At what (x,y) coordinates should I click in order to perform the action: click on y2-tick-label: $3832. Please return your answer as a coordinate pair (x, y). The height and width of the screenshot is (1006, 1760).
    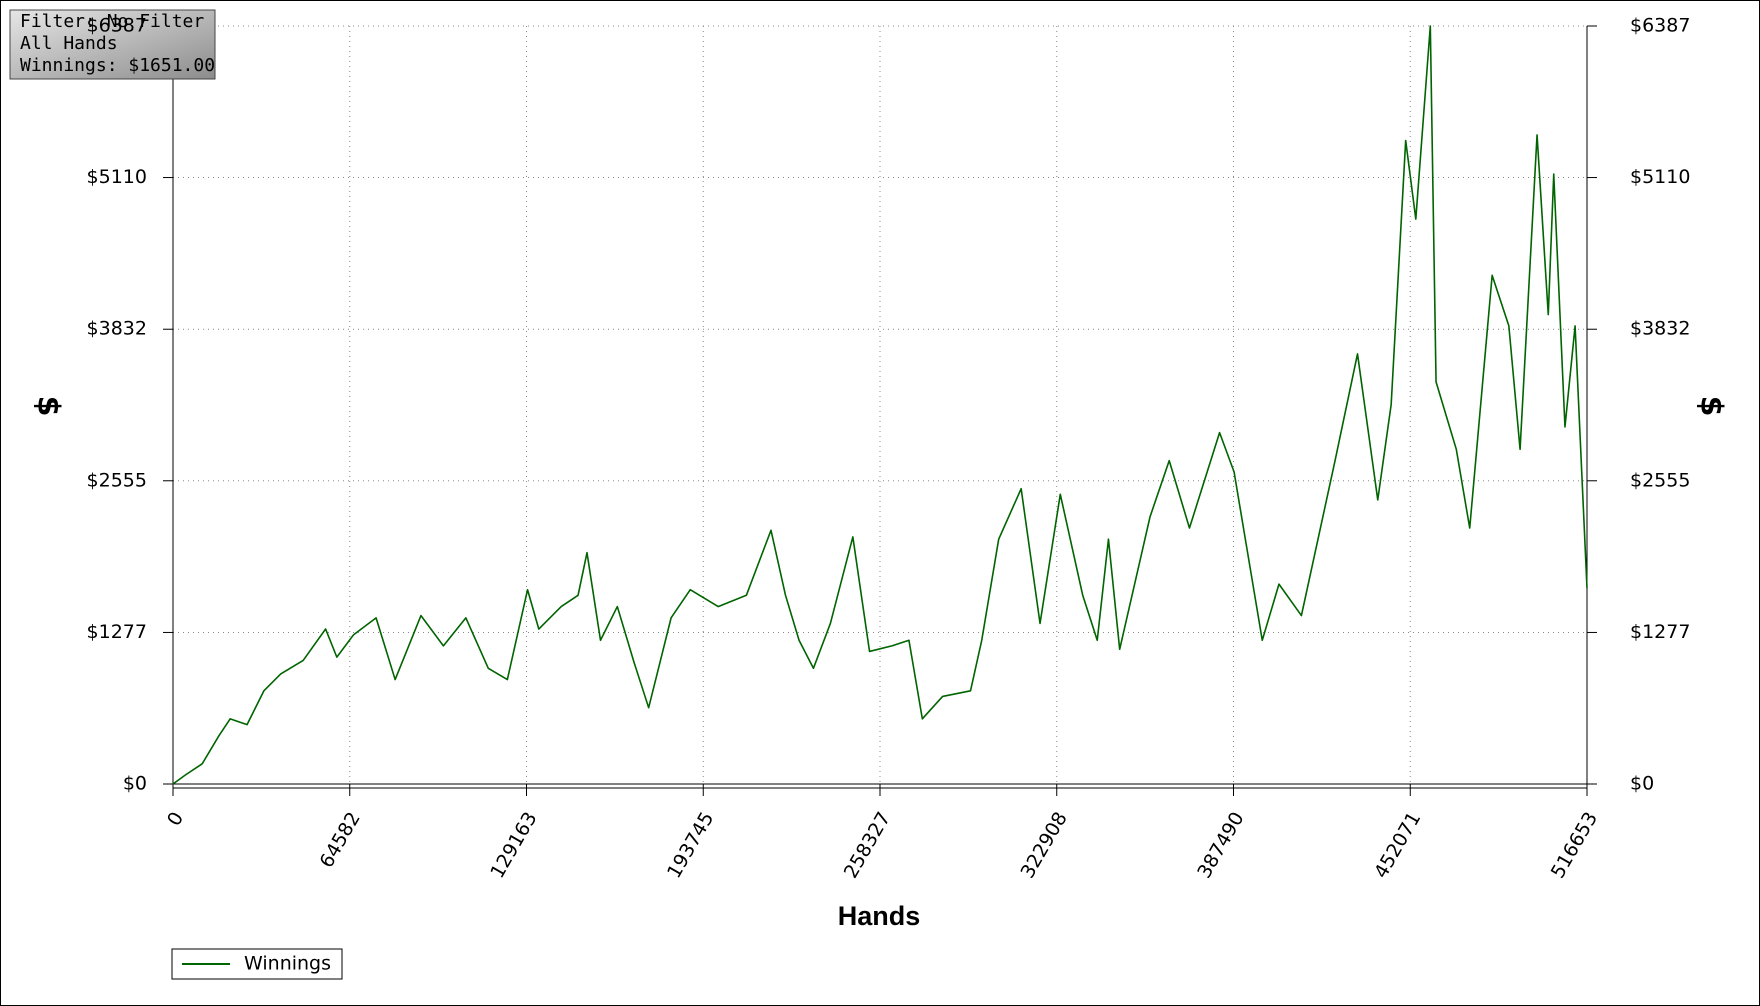
    Looking at the image, I should click on (1660, 329).